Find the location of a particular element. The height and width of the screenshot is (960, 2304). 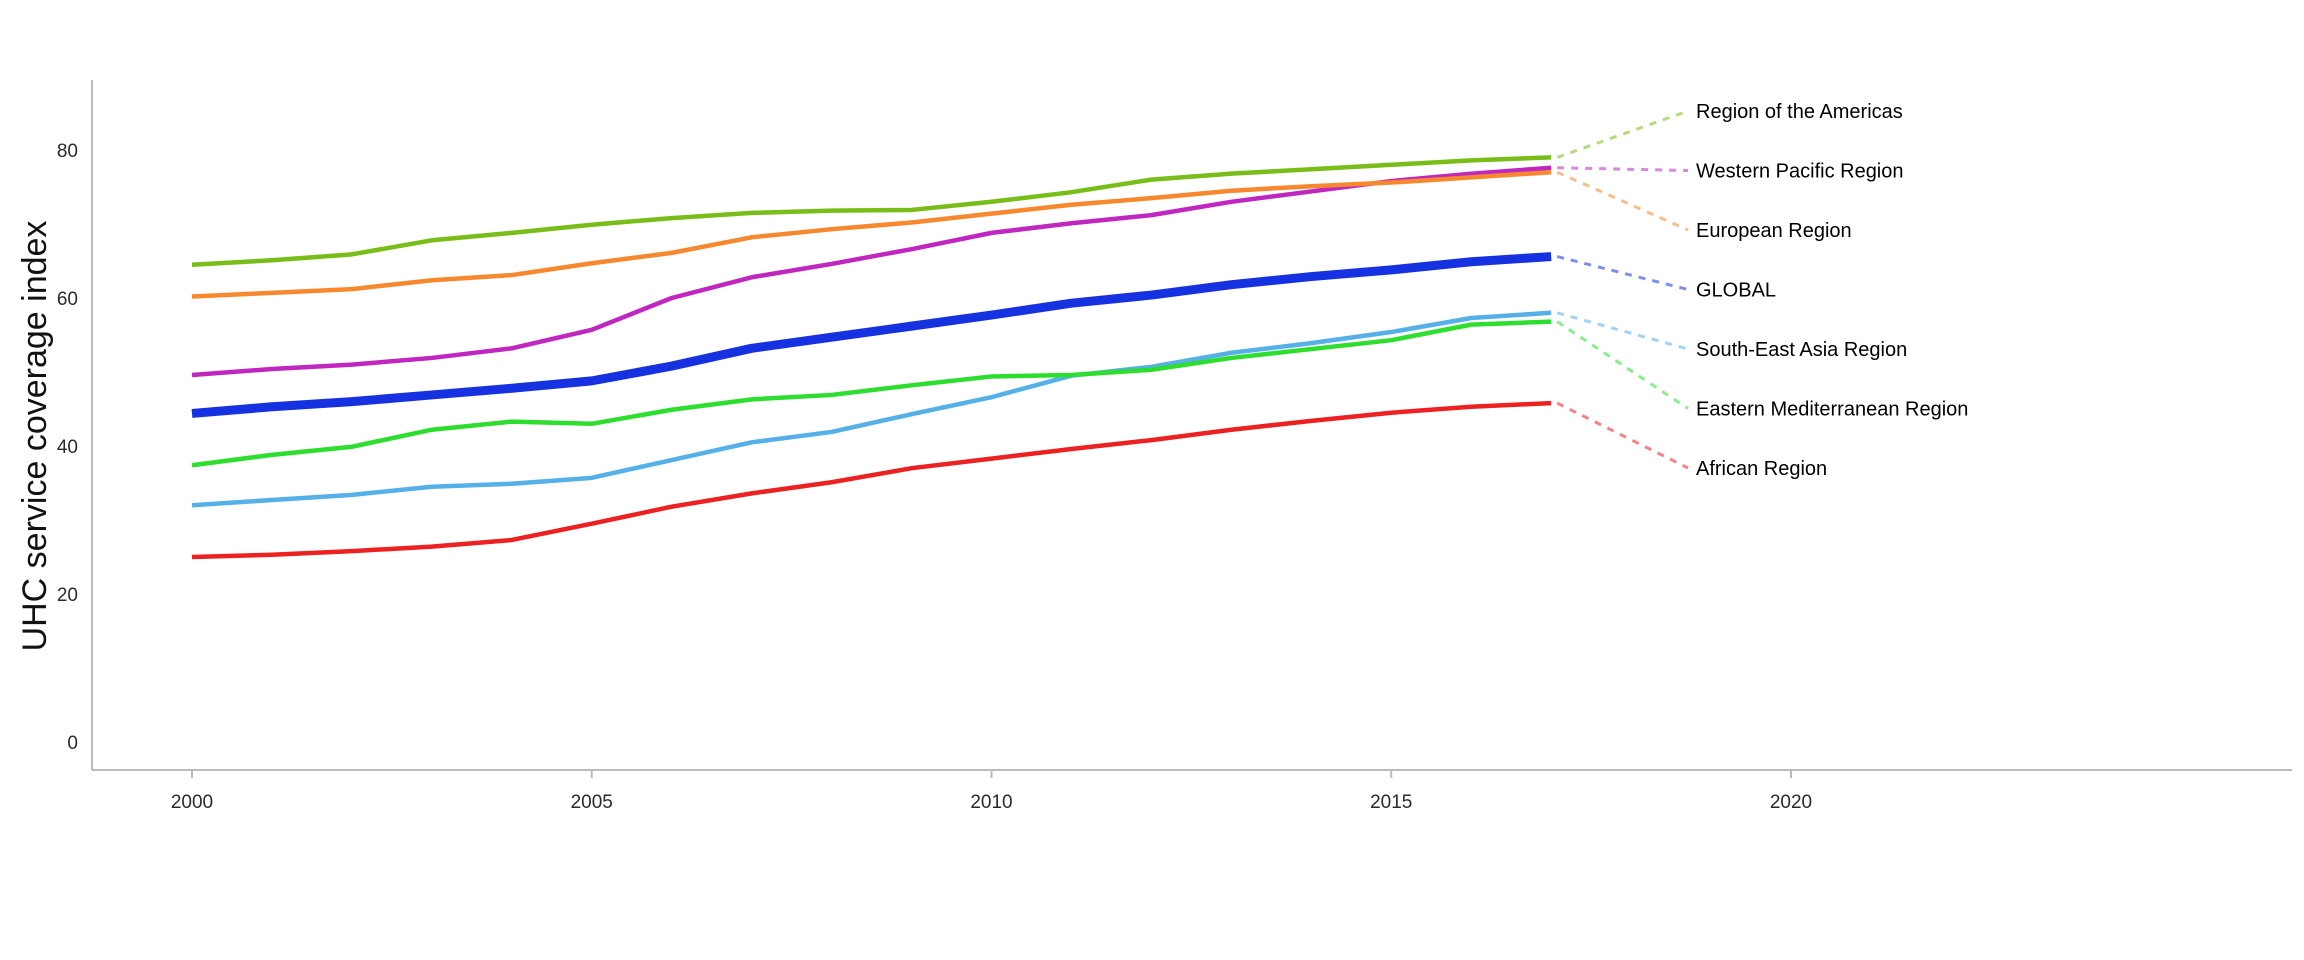

y-tick-label-40: 40 is located at coordinates (67, 447).